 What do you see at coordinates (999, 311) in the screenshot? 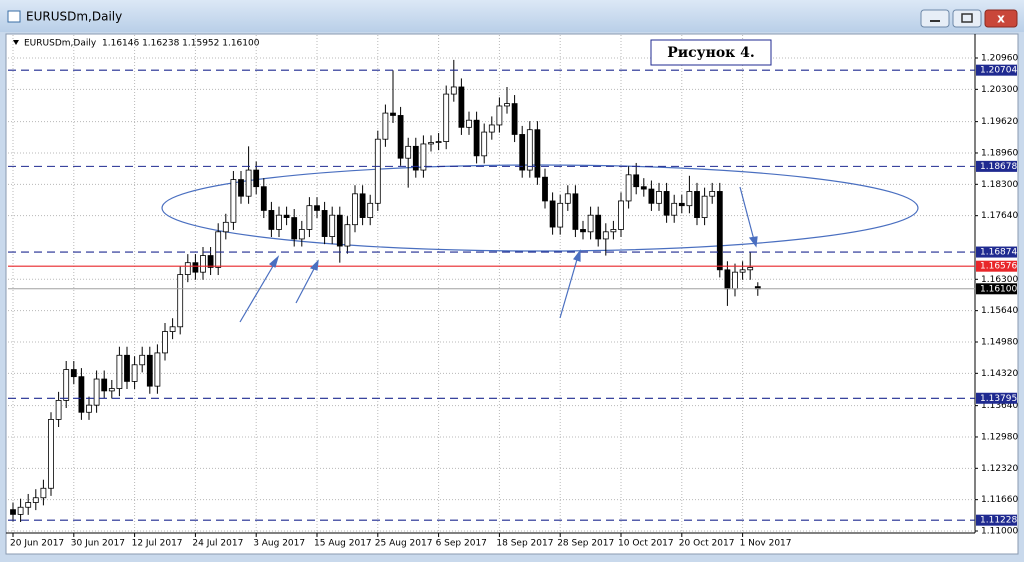
I see `y-tick-label: 1.15640` at bounding box center [999, 311].